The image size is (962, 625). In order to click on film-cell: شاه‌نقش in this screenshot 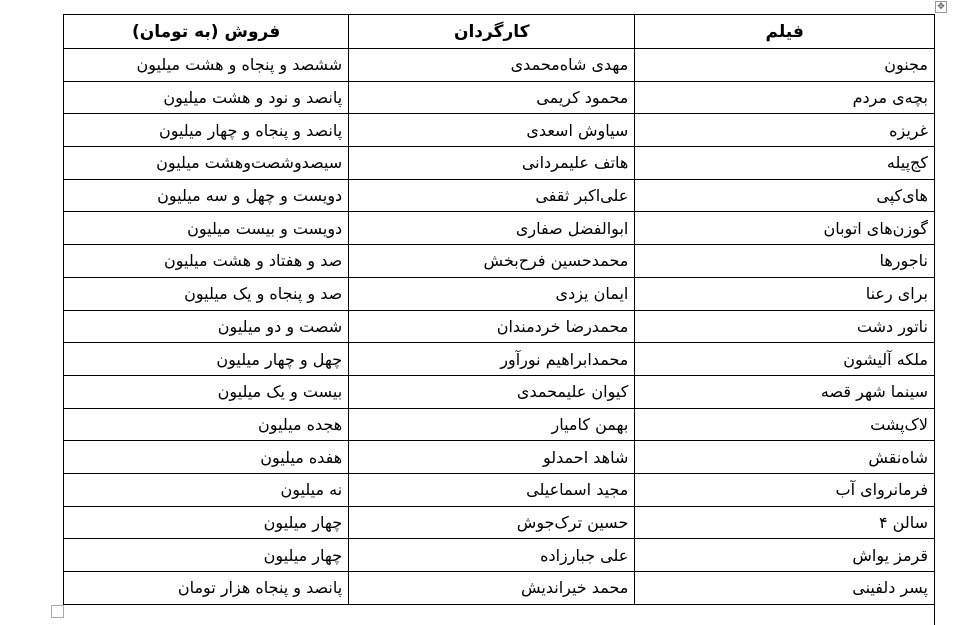, I will do `click(784, 457)`.